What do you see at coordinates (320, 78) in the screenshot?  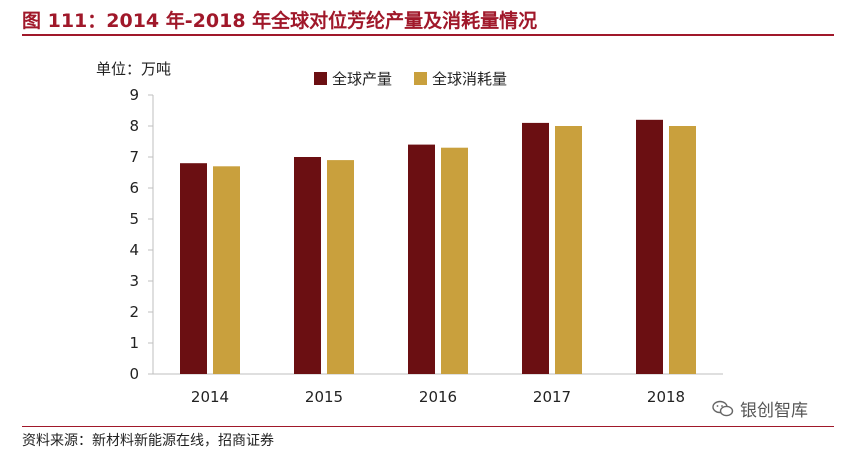 I see `legend-swatch-production` at bounding box center [320, 78].